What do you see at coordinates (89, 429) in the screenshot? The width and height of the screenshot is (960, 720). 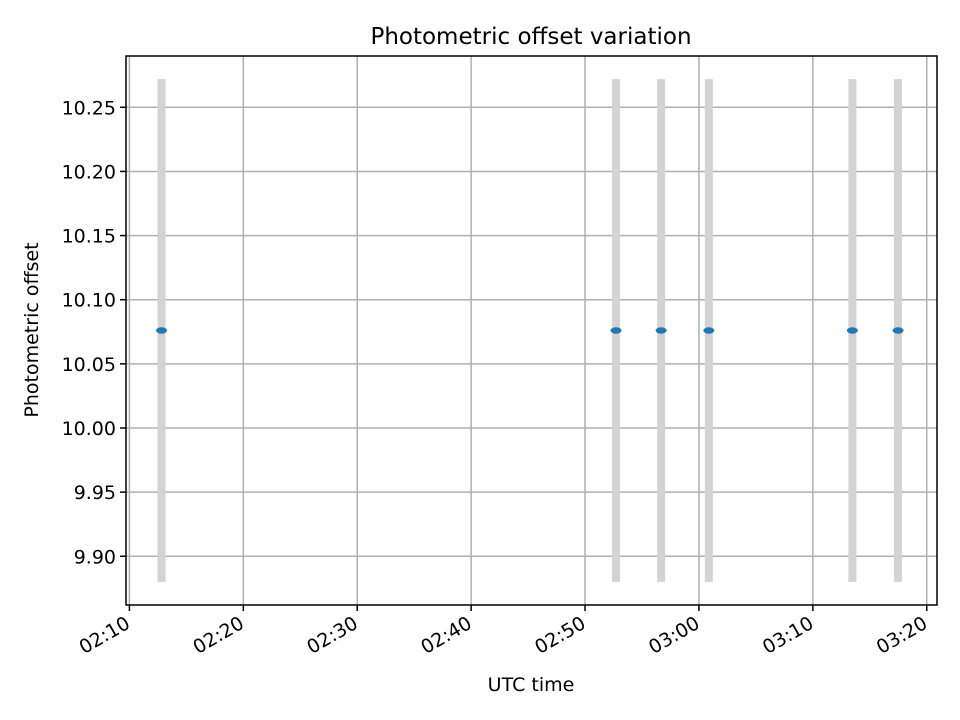 I see `y-tick-label: 10.00` at bounding box center [89, 429].